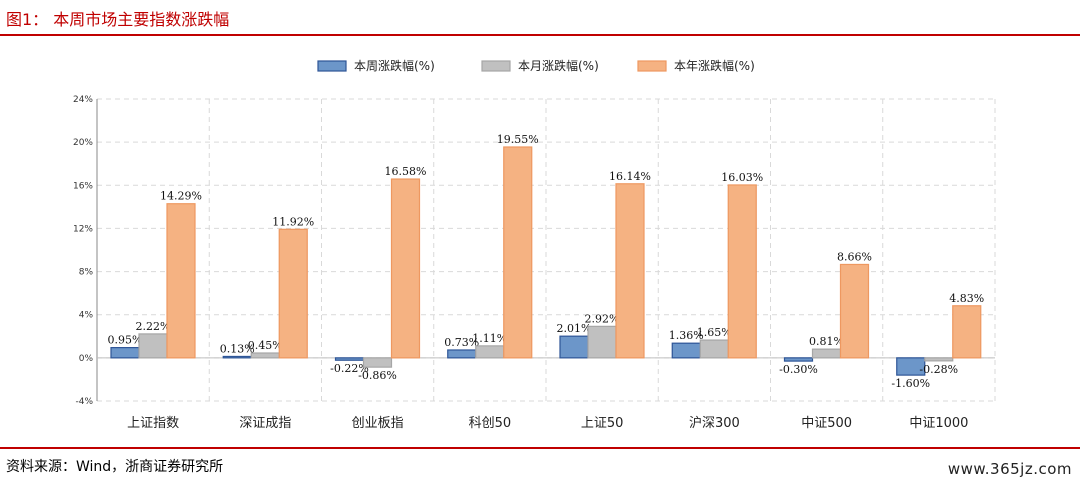 The height and width of the screenshot is (484, 1080). I want to click on data-label: 0.13%, so click(237, 348).